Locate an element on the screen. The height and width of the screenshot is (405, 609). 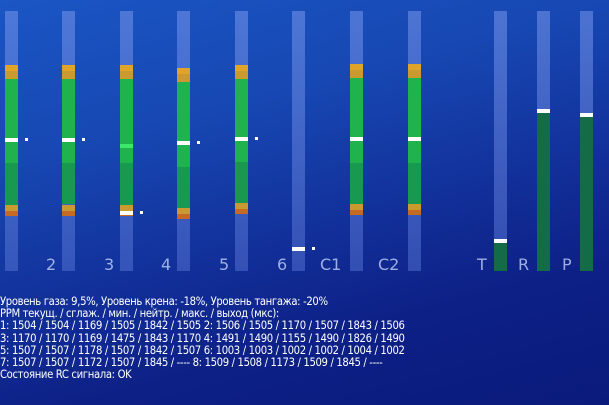
channel-label-3: 3 is located at coordinates (109, 264).